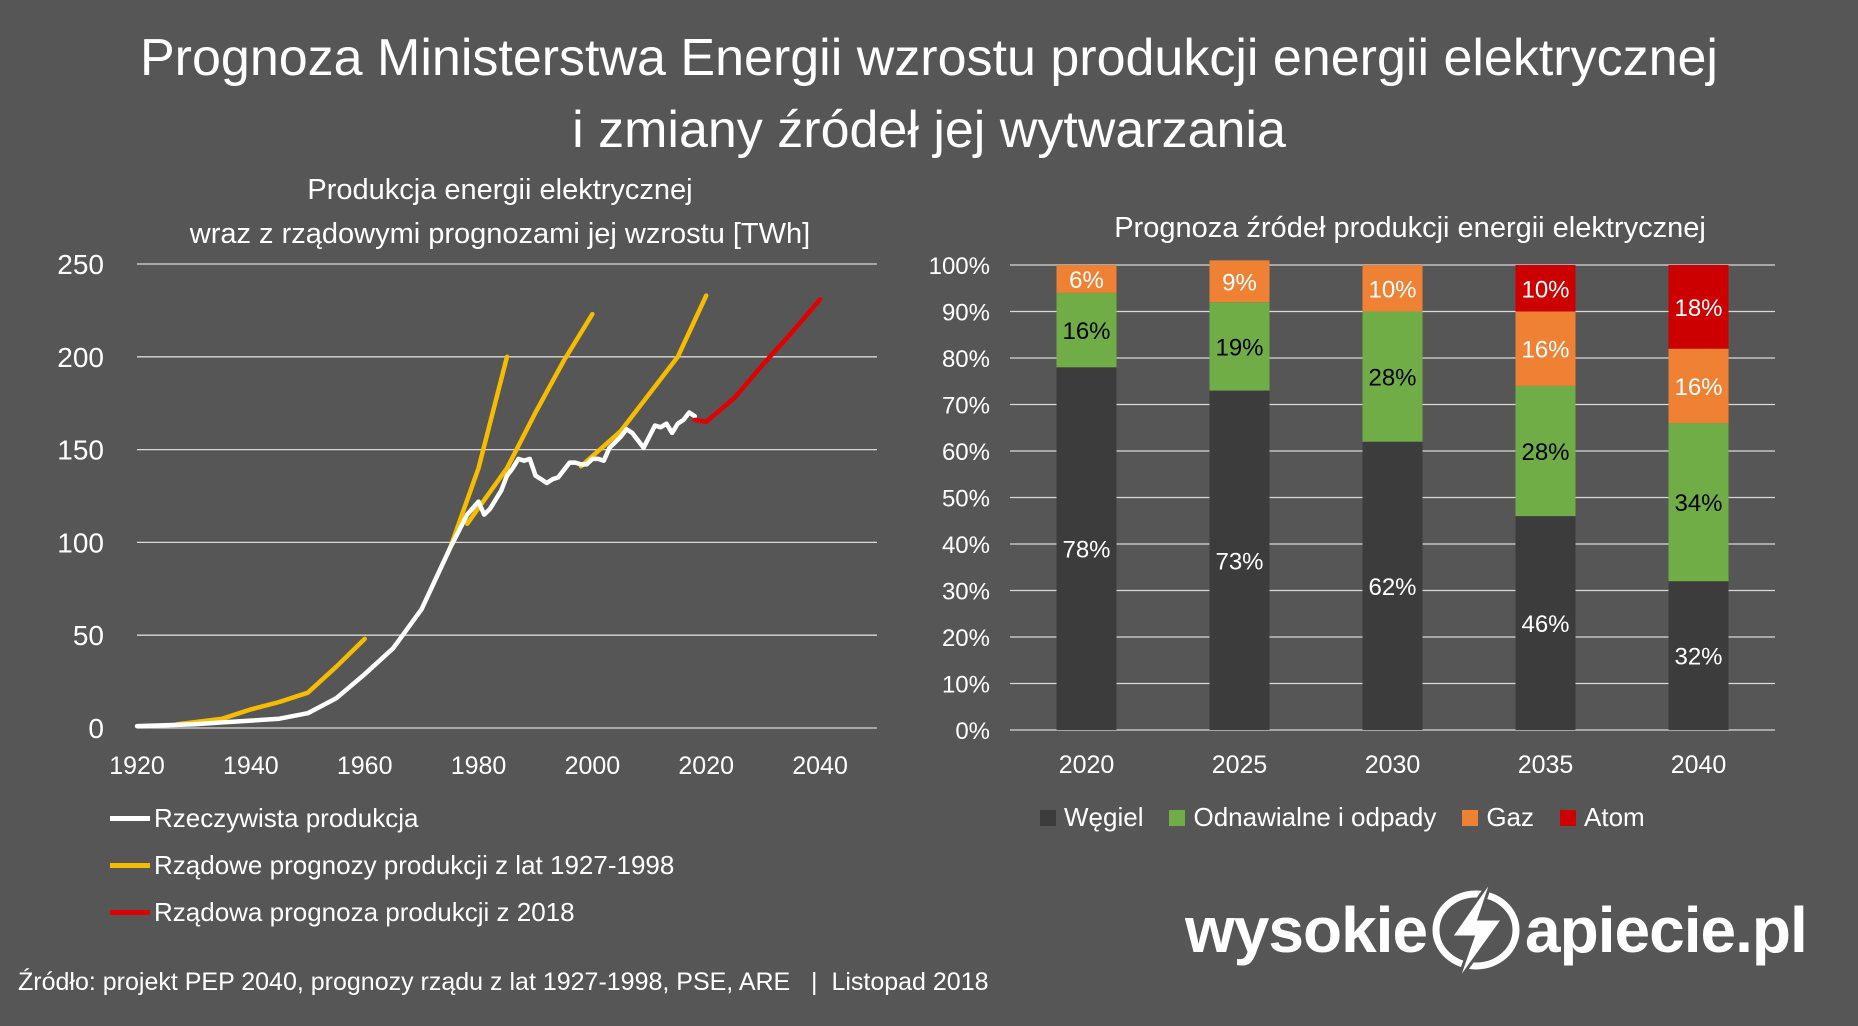 The width and height of the screenshot is (1858, 1026). What do you see at coordinates (130, 865) in the screenshot?
I see `legend-swatch-forecasts` at bounding box center [130, 865].